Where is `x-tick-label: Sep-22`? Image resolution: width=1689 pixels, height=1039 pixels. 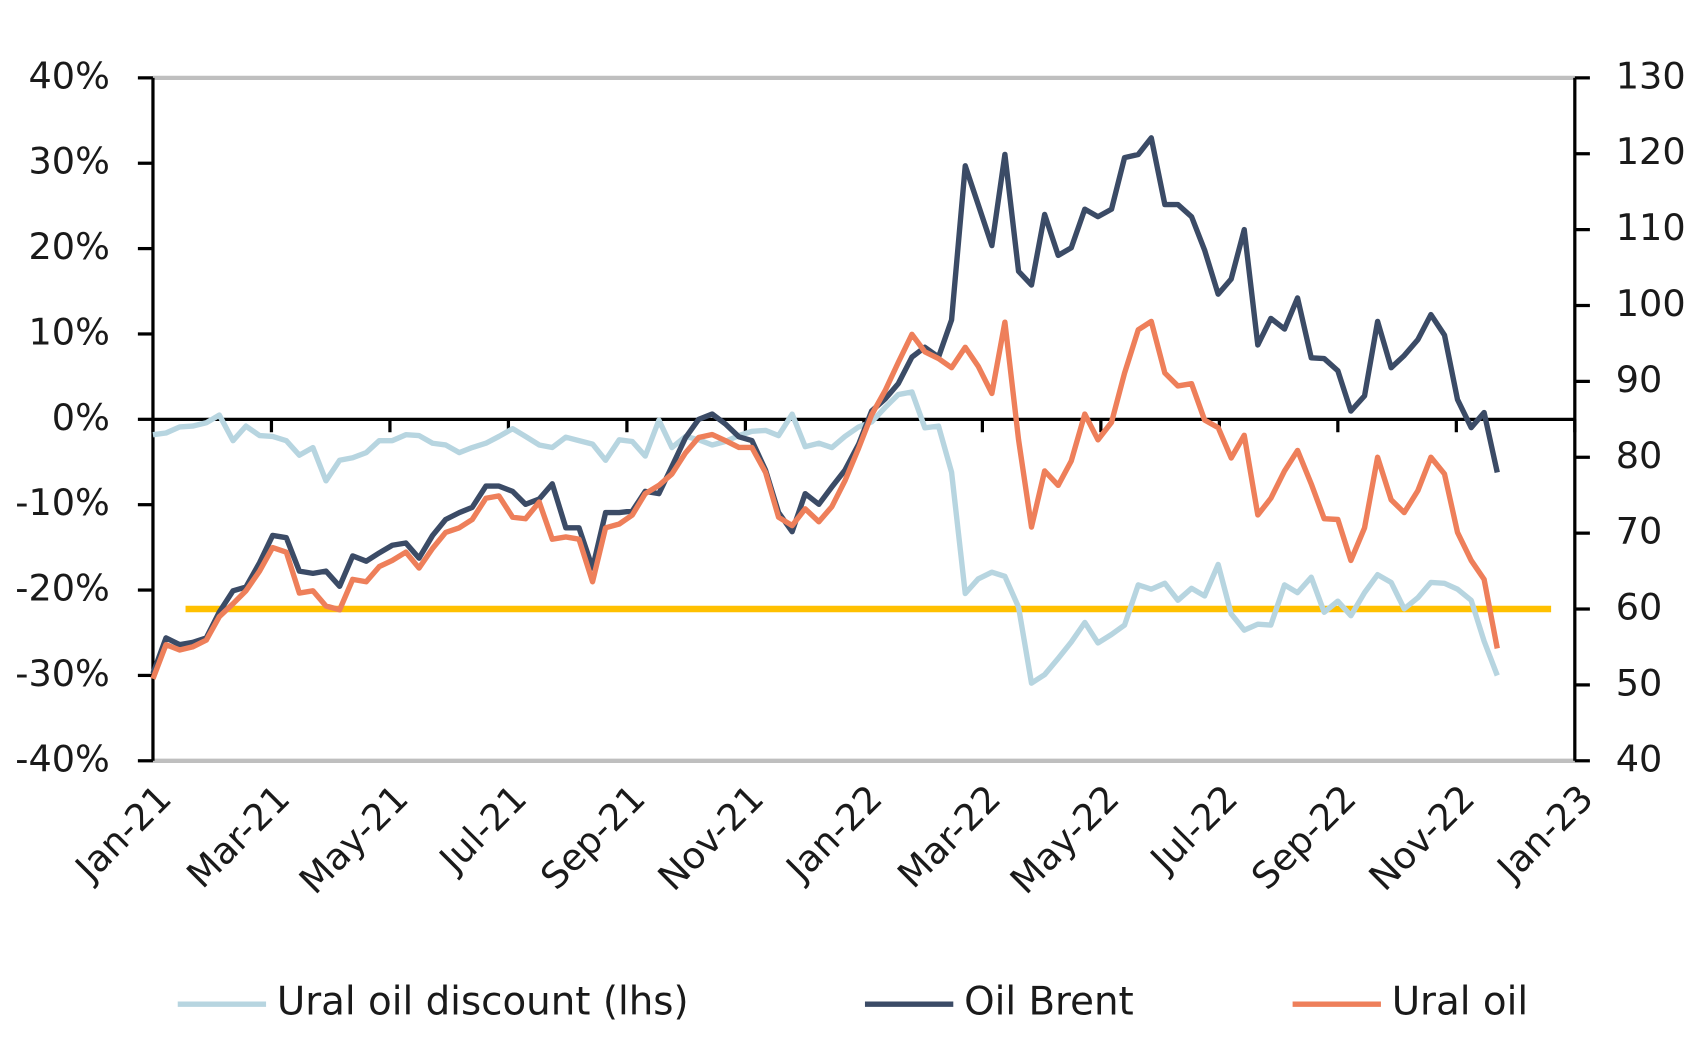
x-tick-label: Sep-22 is located at coordinates (1303, 836).